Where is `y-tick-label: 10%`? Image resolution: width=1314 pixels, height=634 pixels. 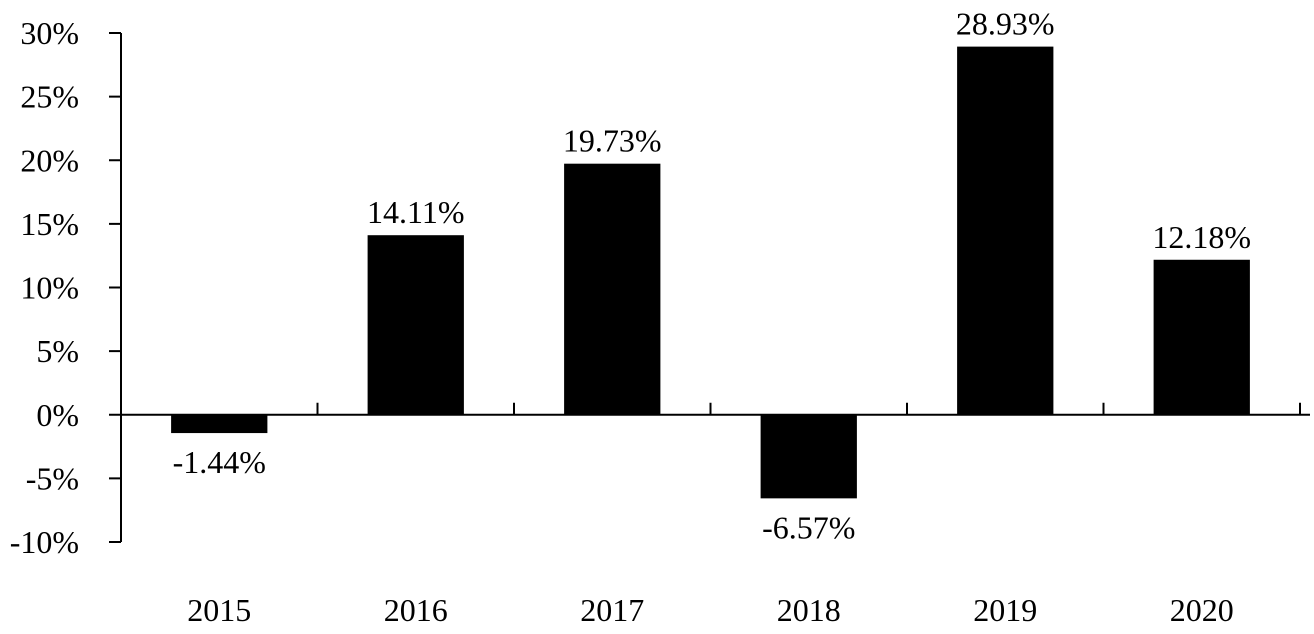
y-tick-label: 10% is located at coordinates (49, 288).